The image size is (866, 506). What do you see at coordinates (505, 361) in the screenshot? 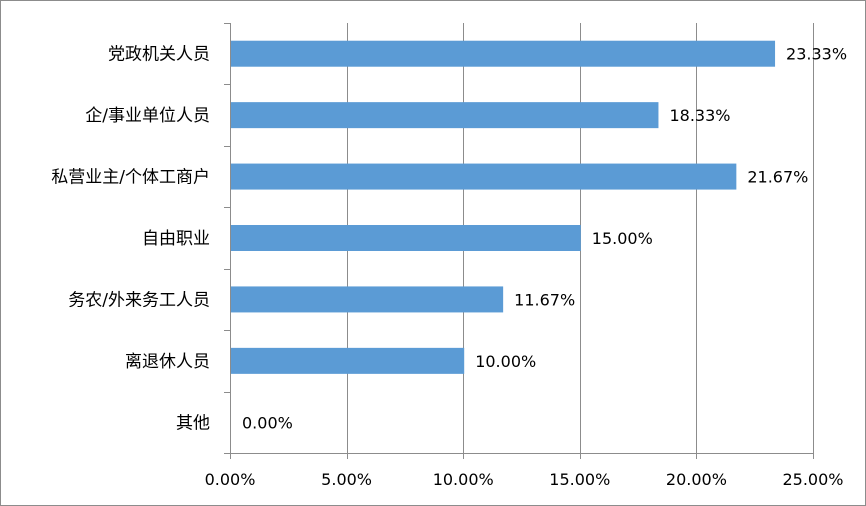
I see `data-label: 10.00%` at bounding box center [505, 361].